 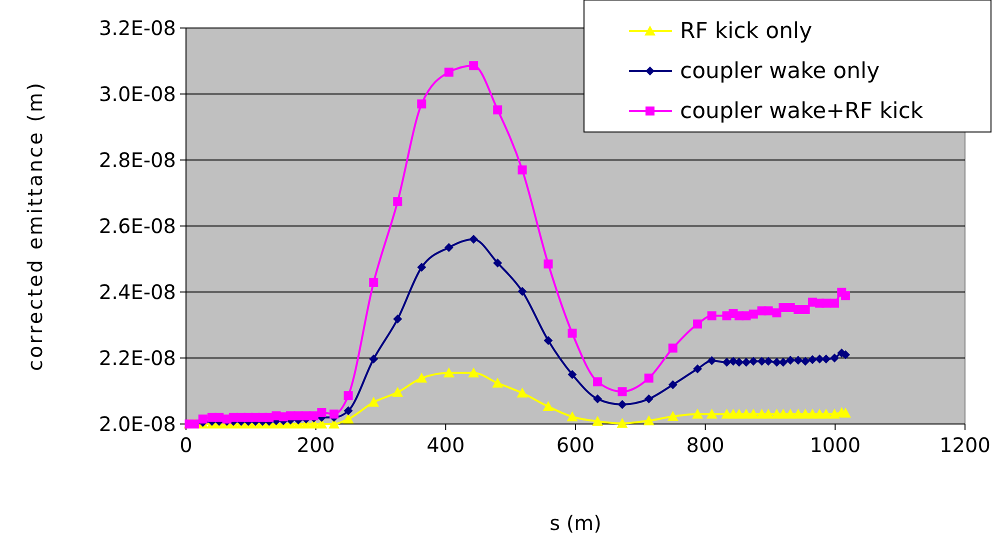 What do you see at coordinates (315, 445) in the screenshot?
I see `x-tick-label: 200` at bounding box center [315, 445].